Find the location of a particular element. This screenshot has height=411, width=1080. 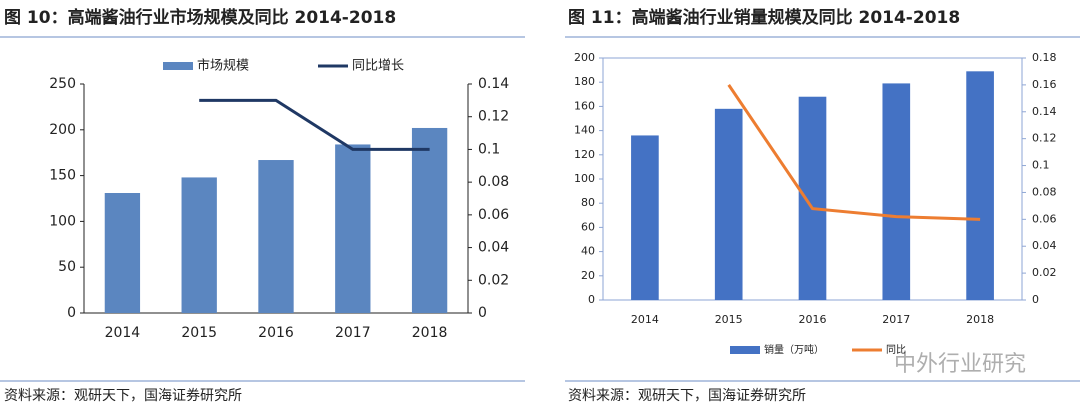

y-tick-label: 120 is located at coordinates (584, 154).